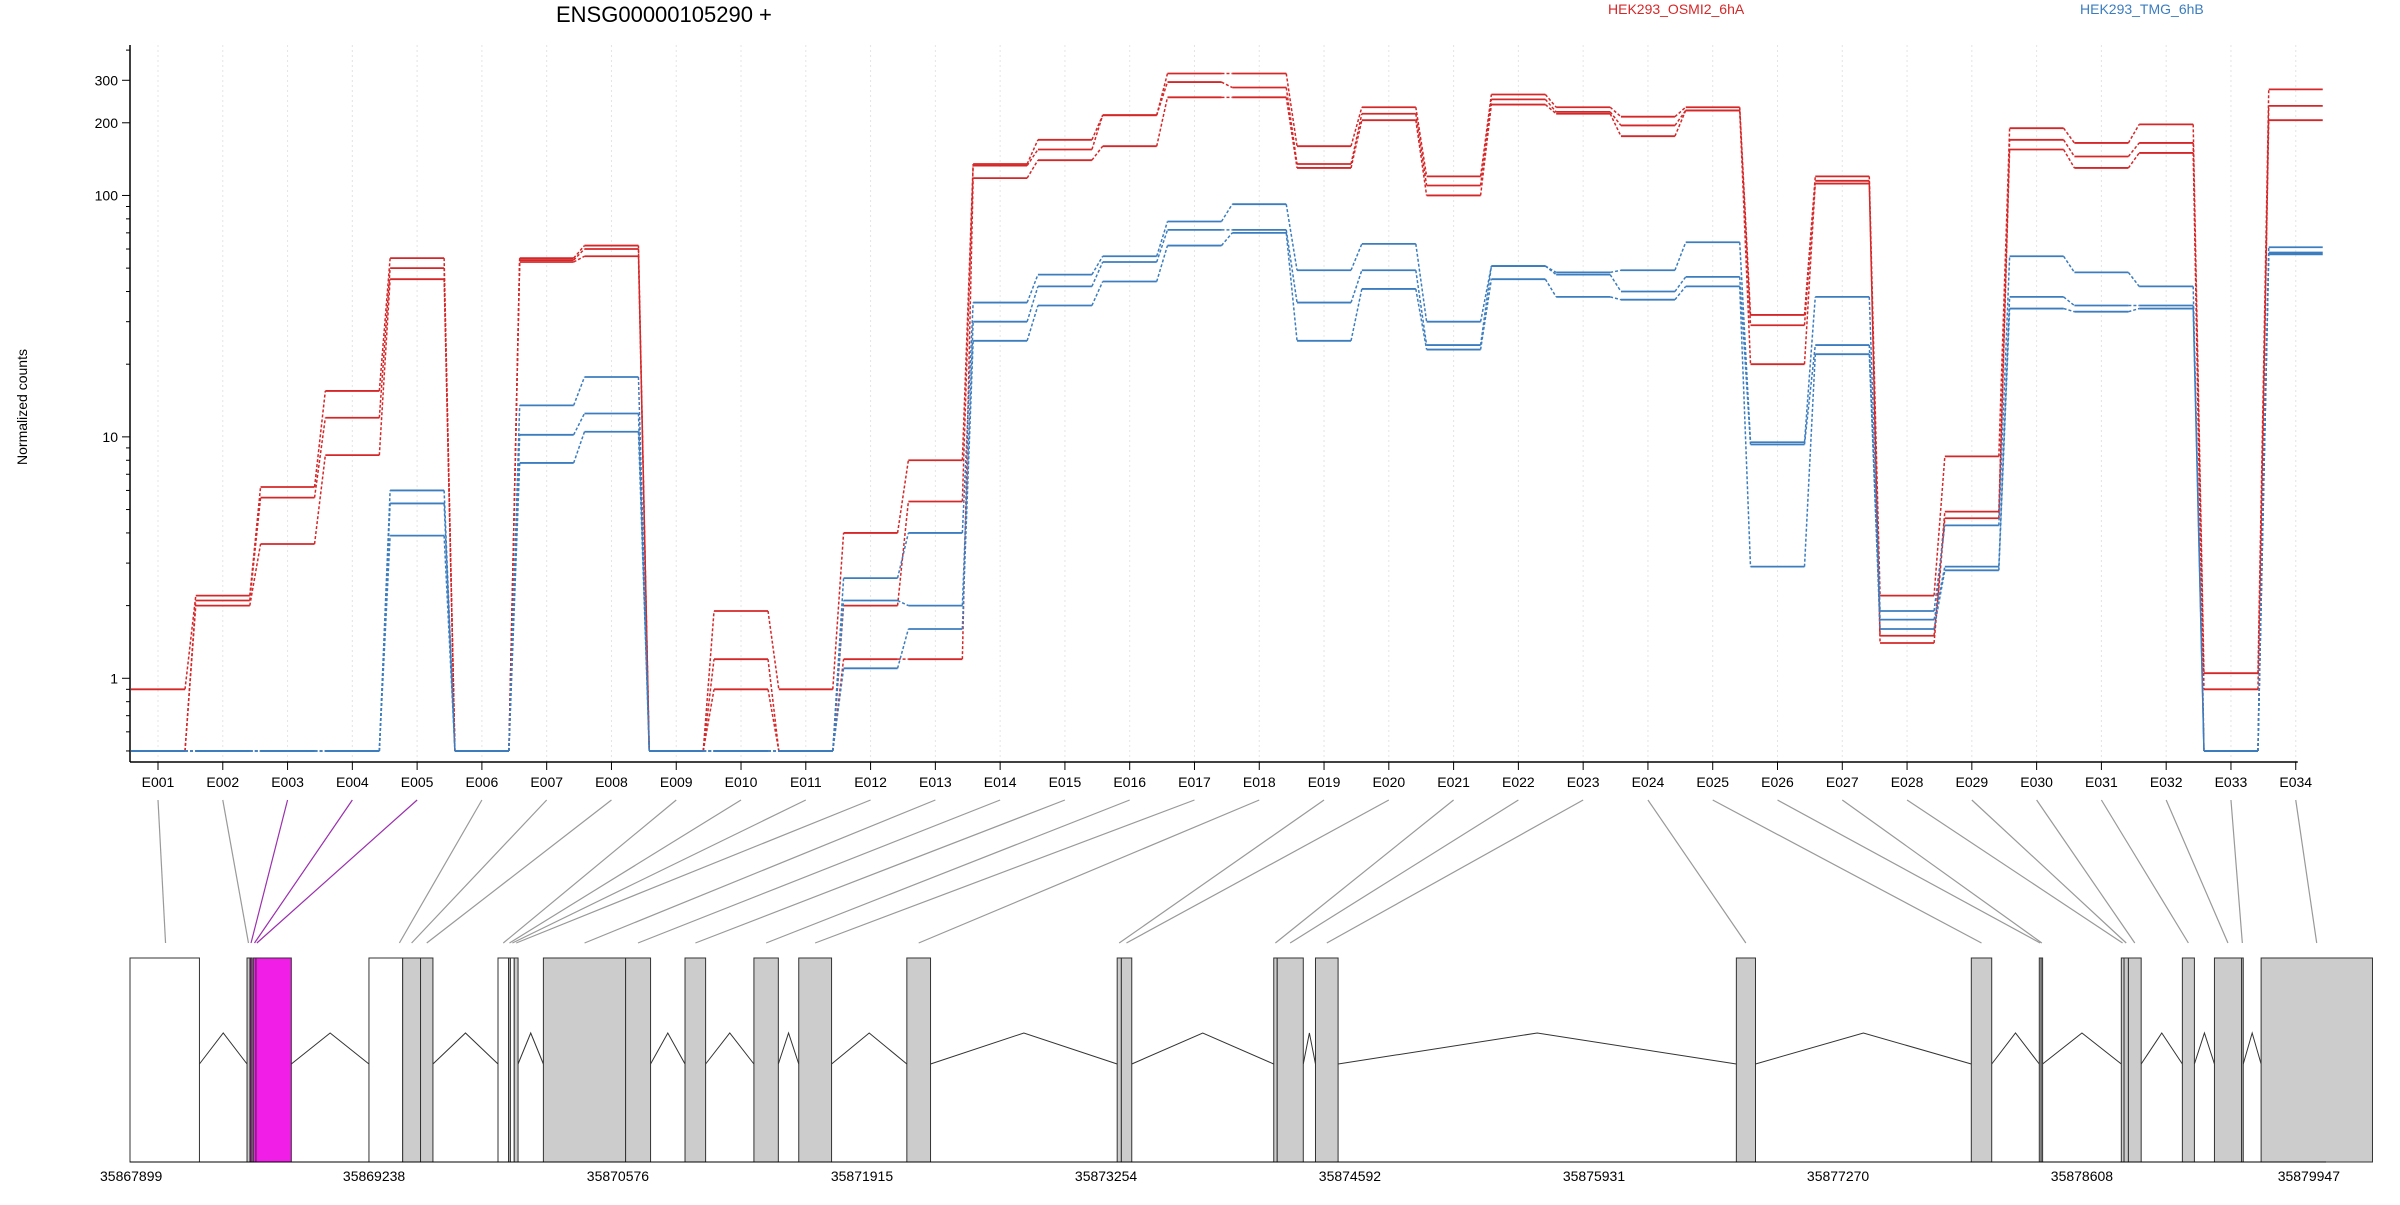 The image size is (2400, 1205). I want to click on x-tick-label-e016: E016, so click(1129, 782).